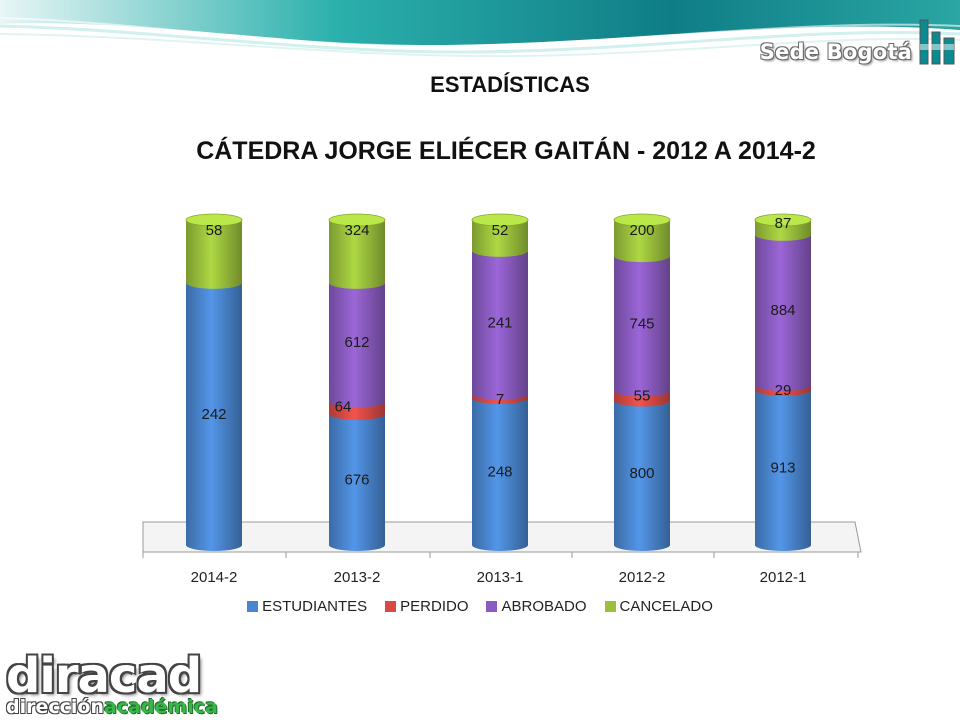 This screenshot has height=720, width=960. I want to click on data-label-estudiantes: 913, so click(782, 467).